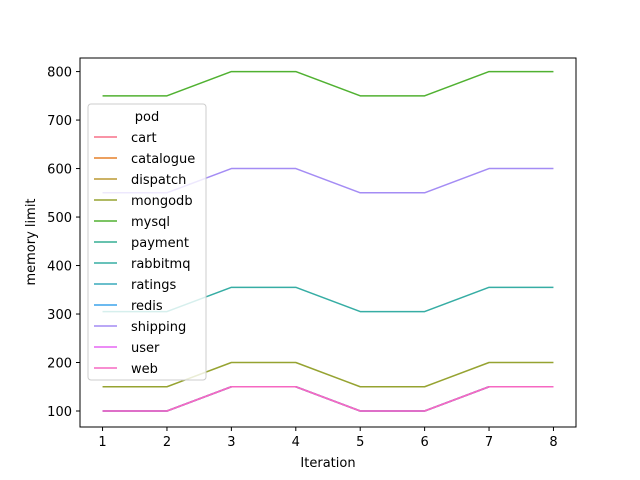  What do you see at coordinates (59, 121) in the screenshot?
I see `y-tick-label: 700` at bounding box center [59, 121].